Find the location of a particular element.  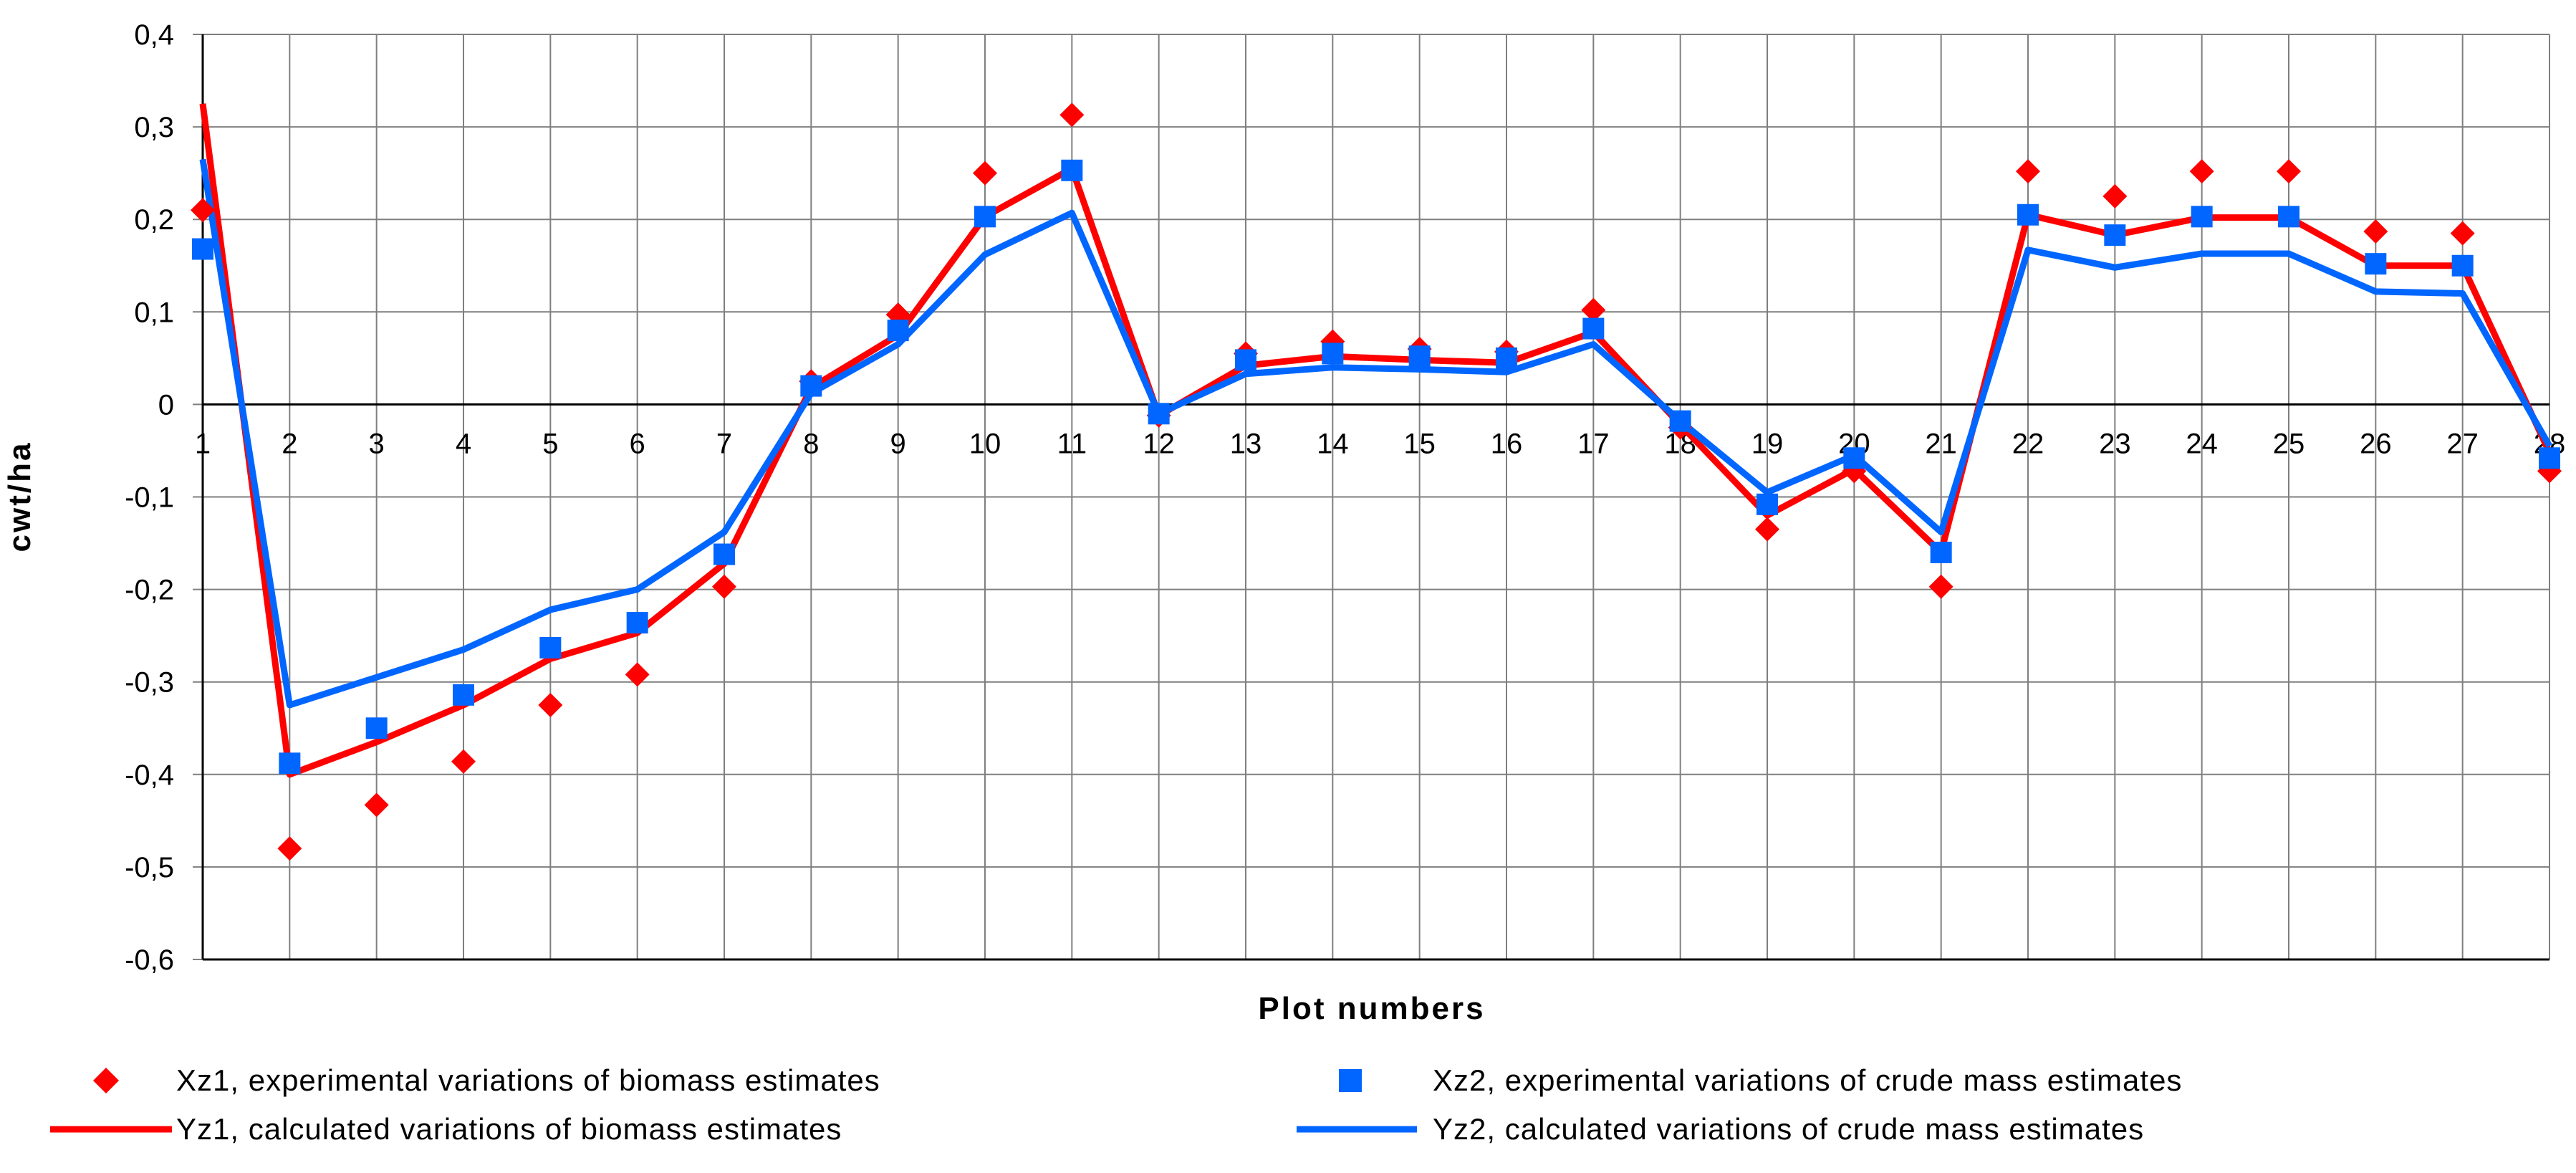

x-tick-label: 4 is located at coordinates (464, 443).